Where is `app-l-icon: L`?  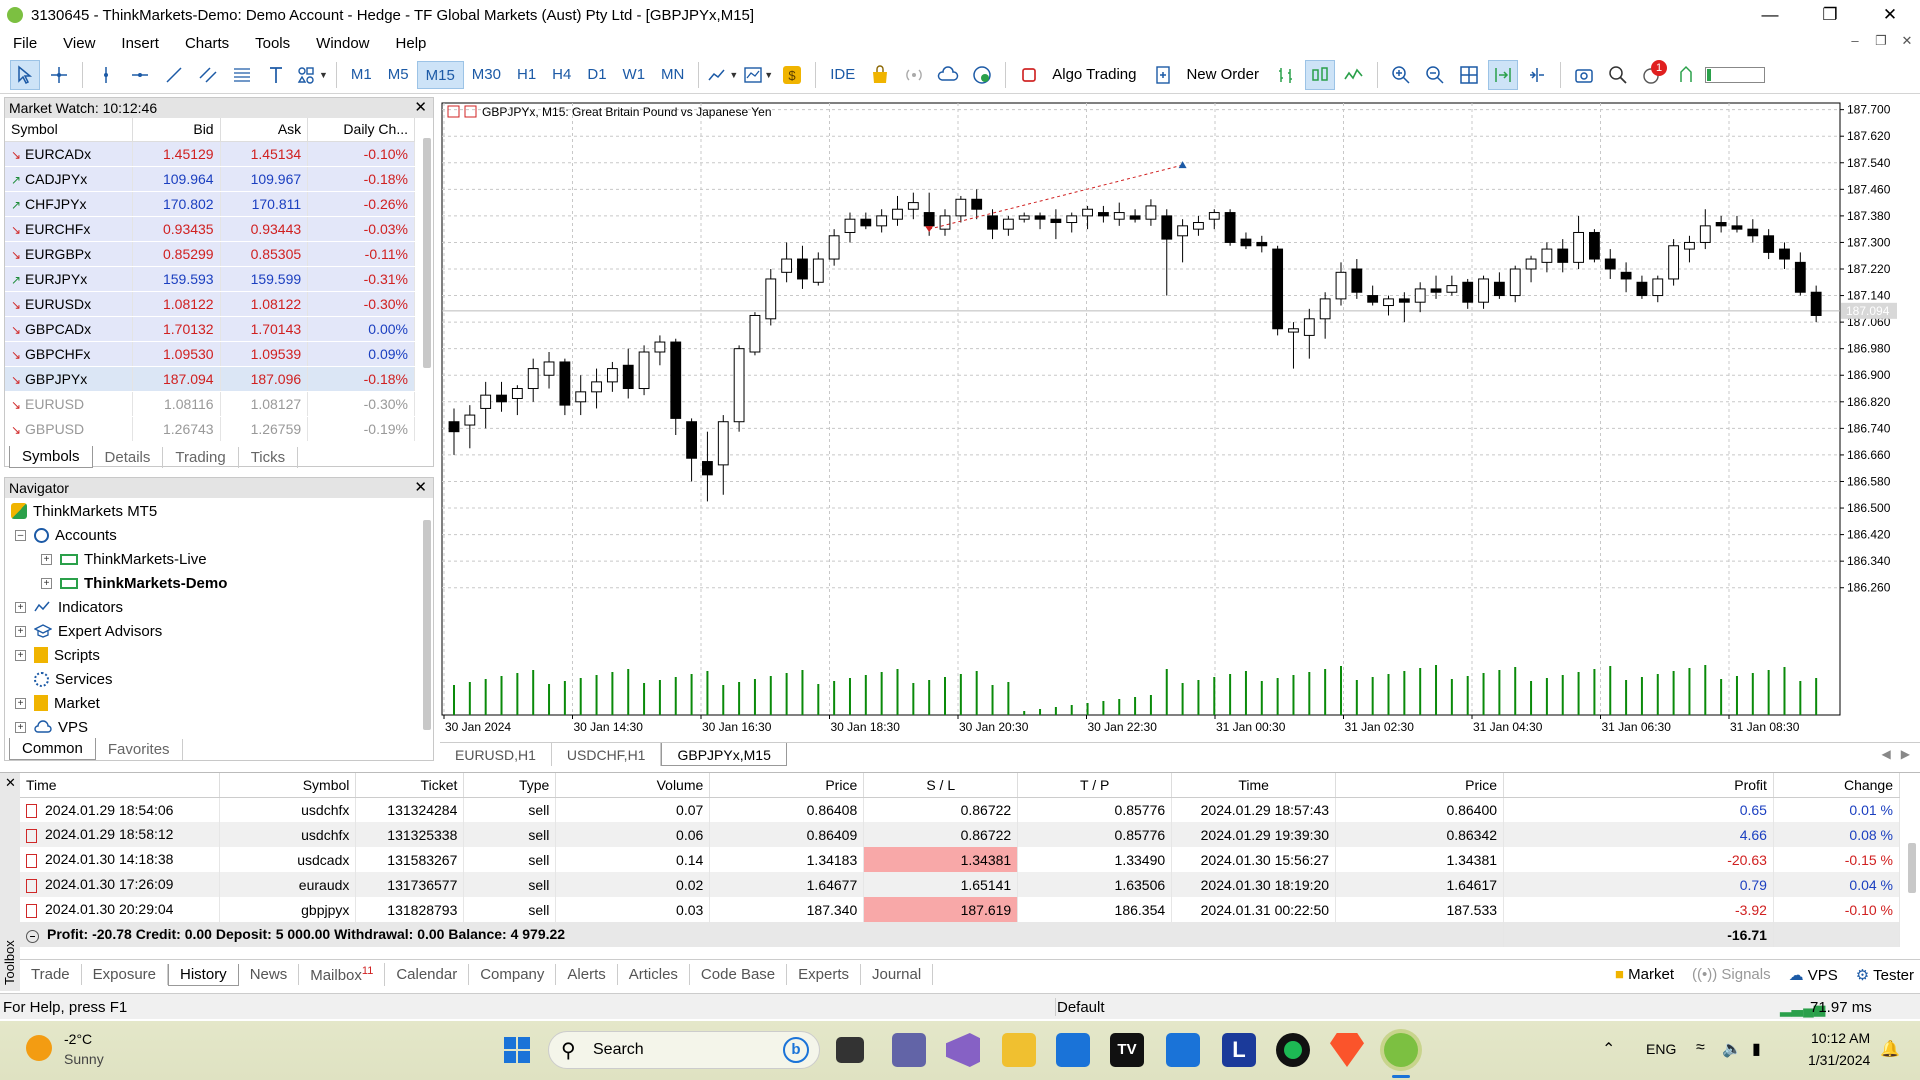 app-l-icon: L is located at coordinates (1239, 1050).